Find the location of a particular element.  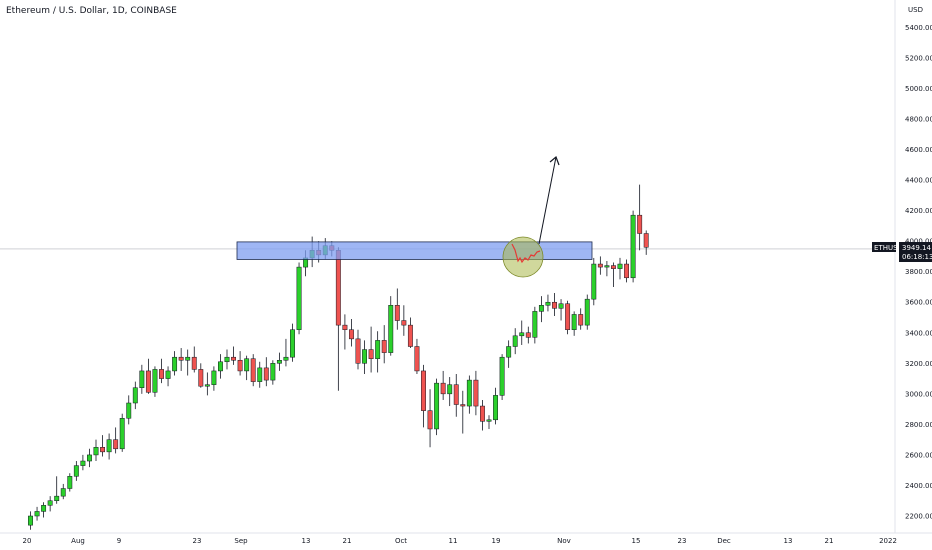

price-tick-label: 2800.00 is located at coordinates (918, 425).